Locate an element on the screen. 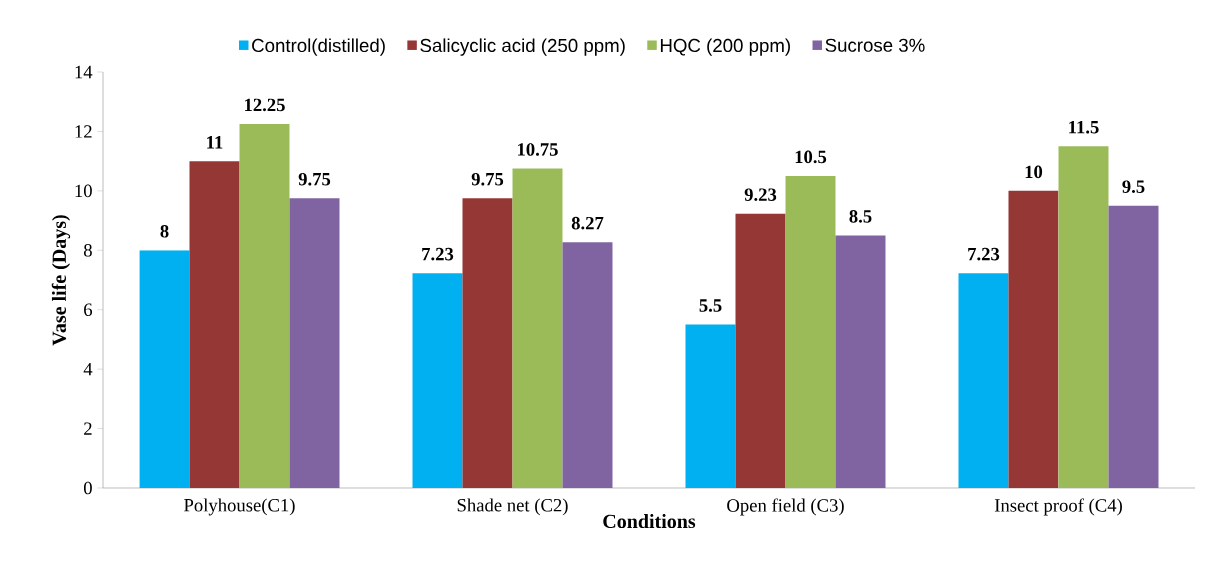  data-label: 12.25 is located at coordinates (265, 105).